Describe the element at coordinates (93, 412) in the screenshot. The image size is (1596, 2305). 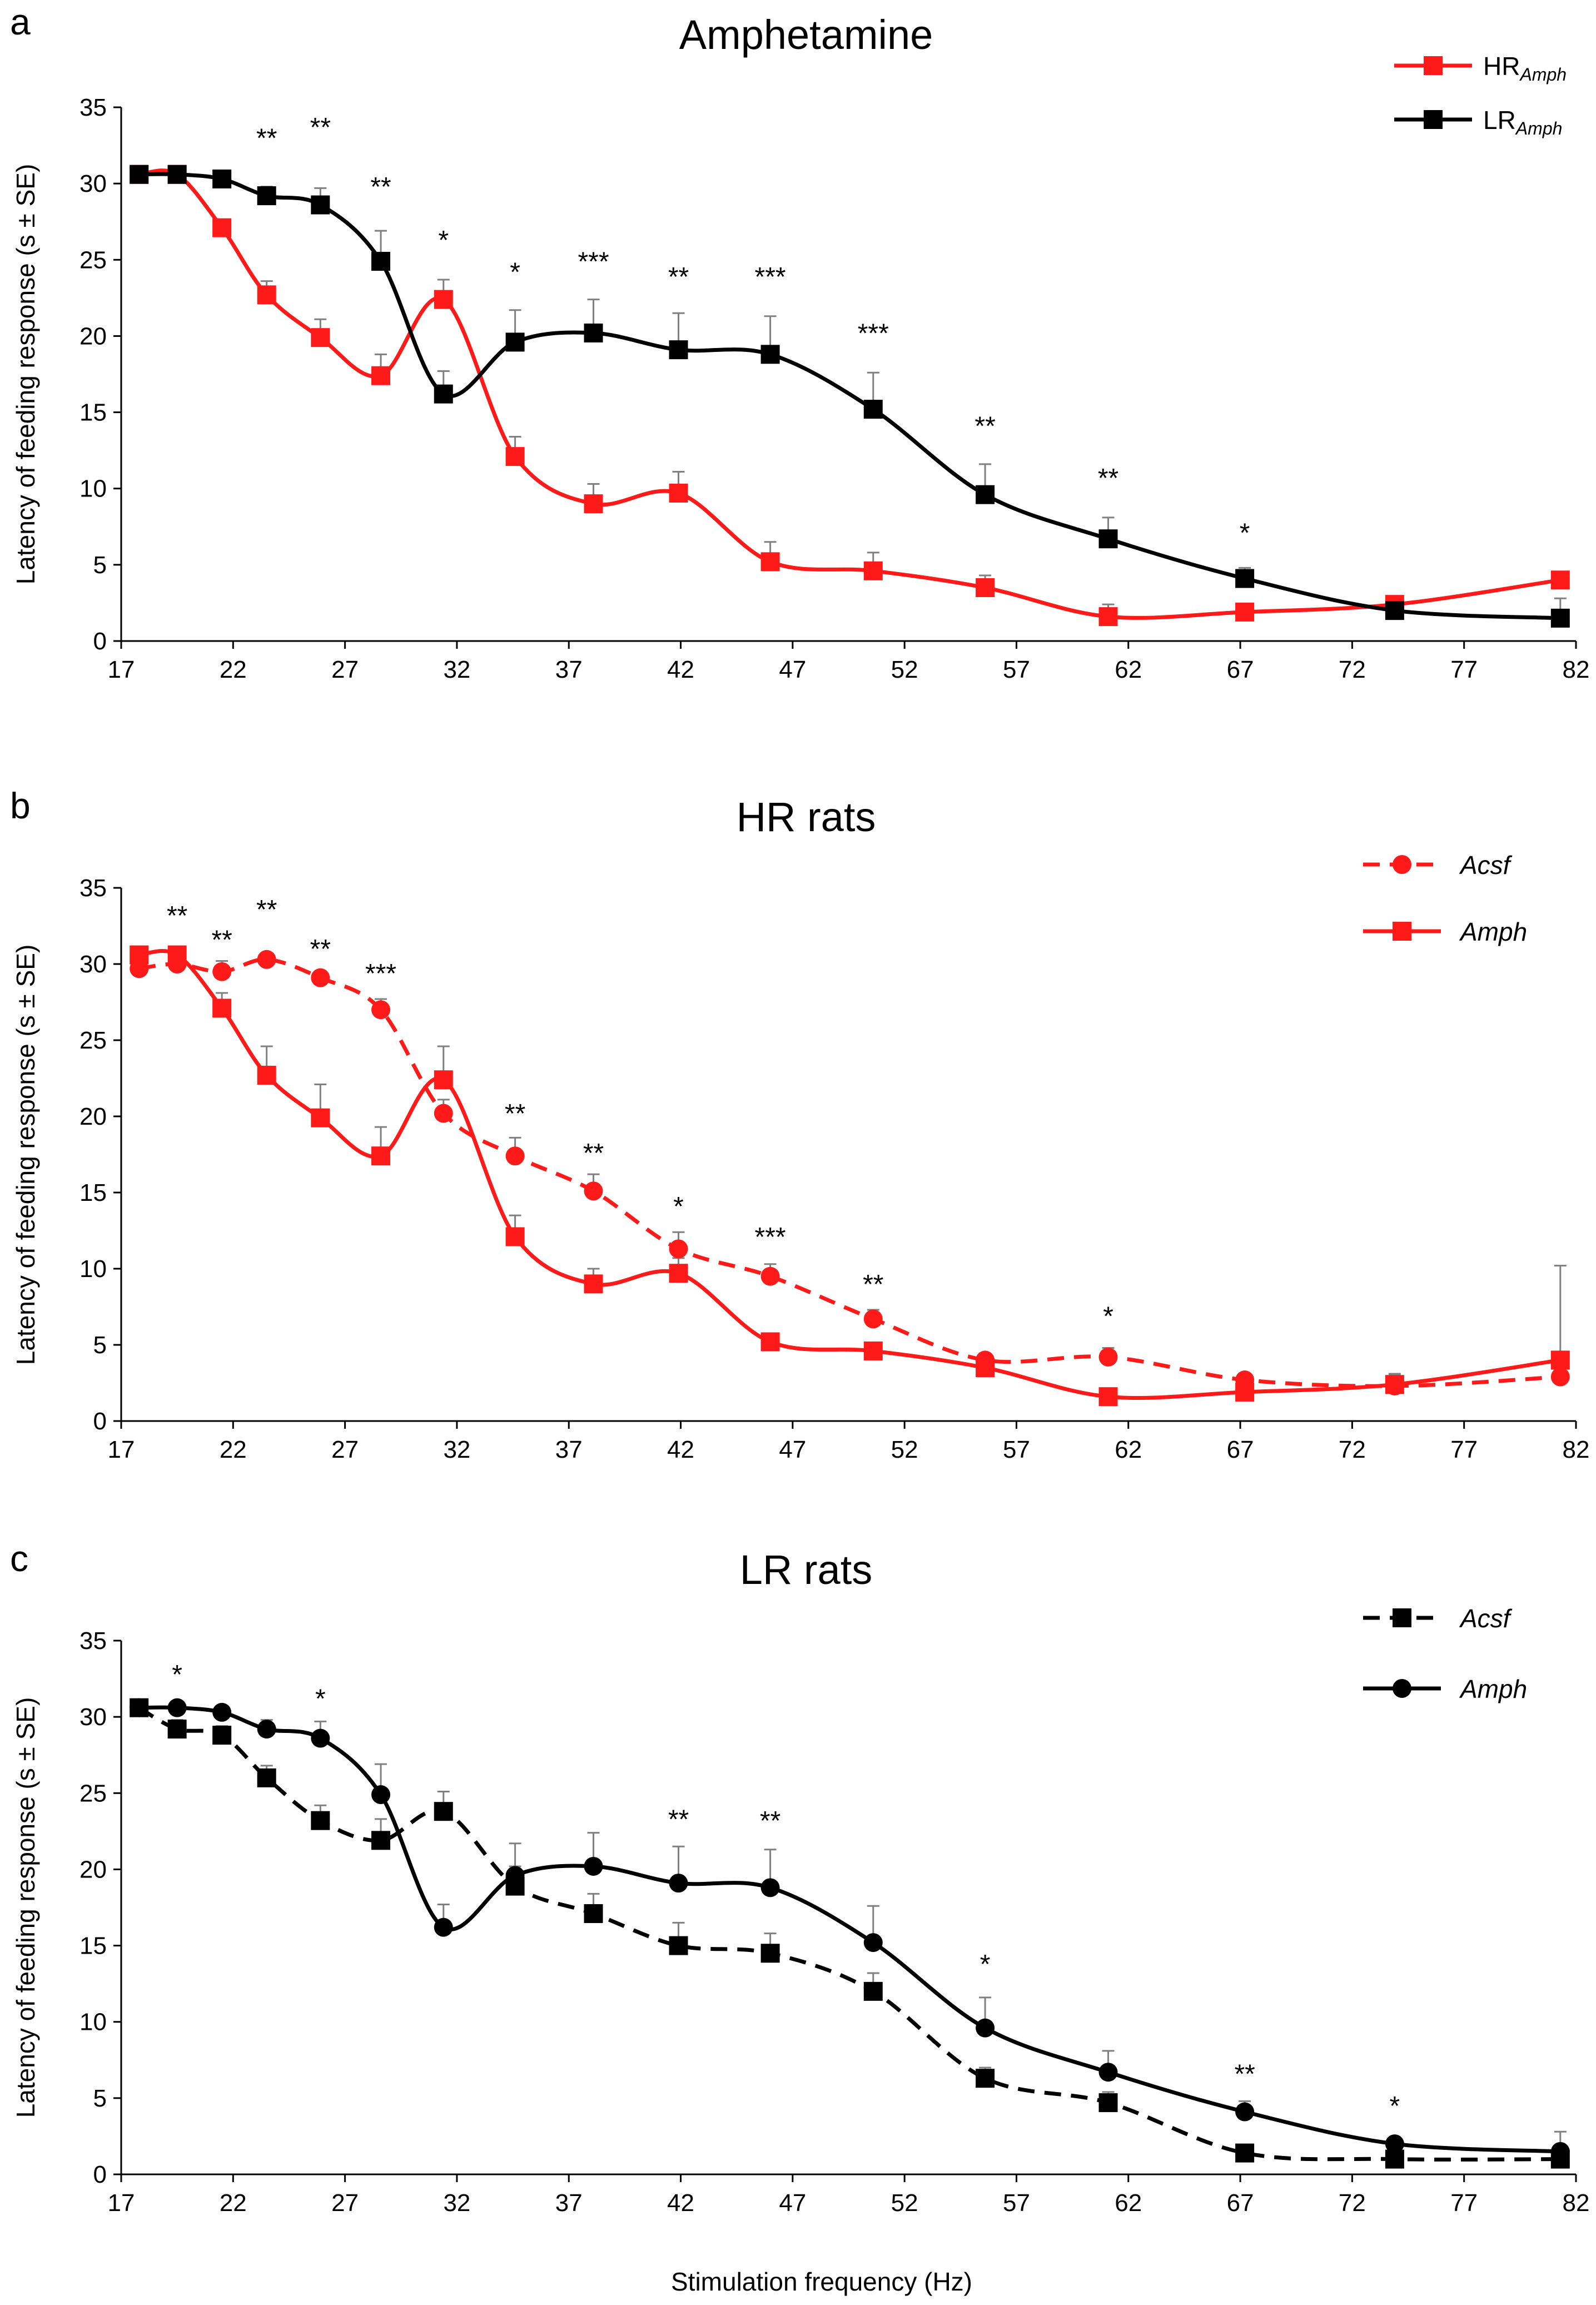
I see `y-tick-label: 15` at that location.